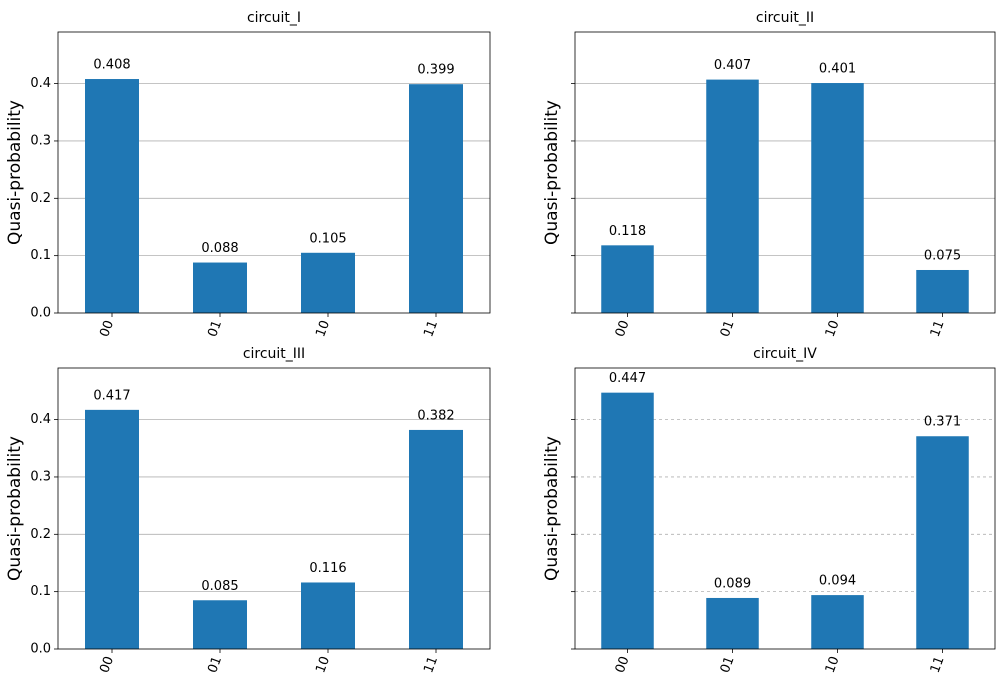  I want to click on bar-value-label: 0.401, so click(837, 69).